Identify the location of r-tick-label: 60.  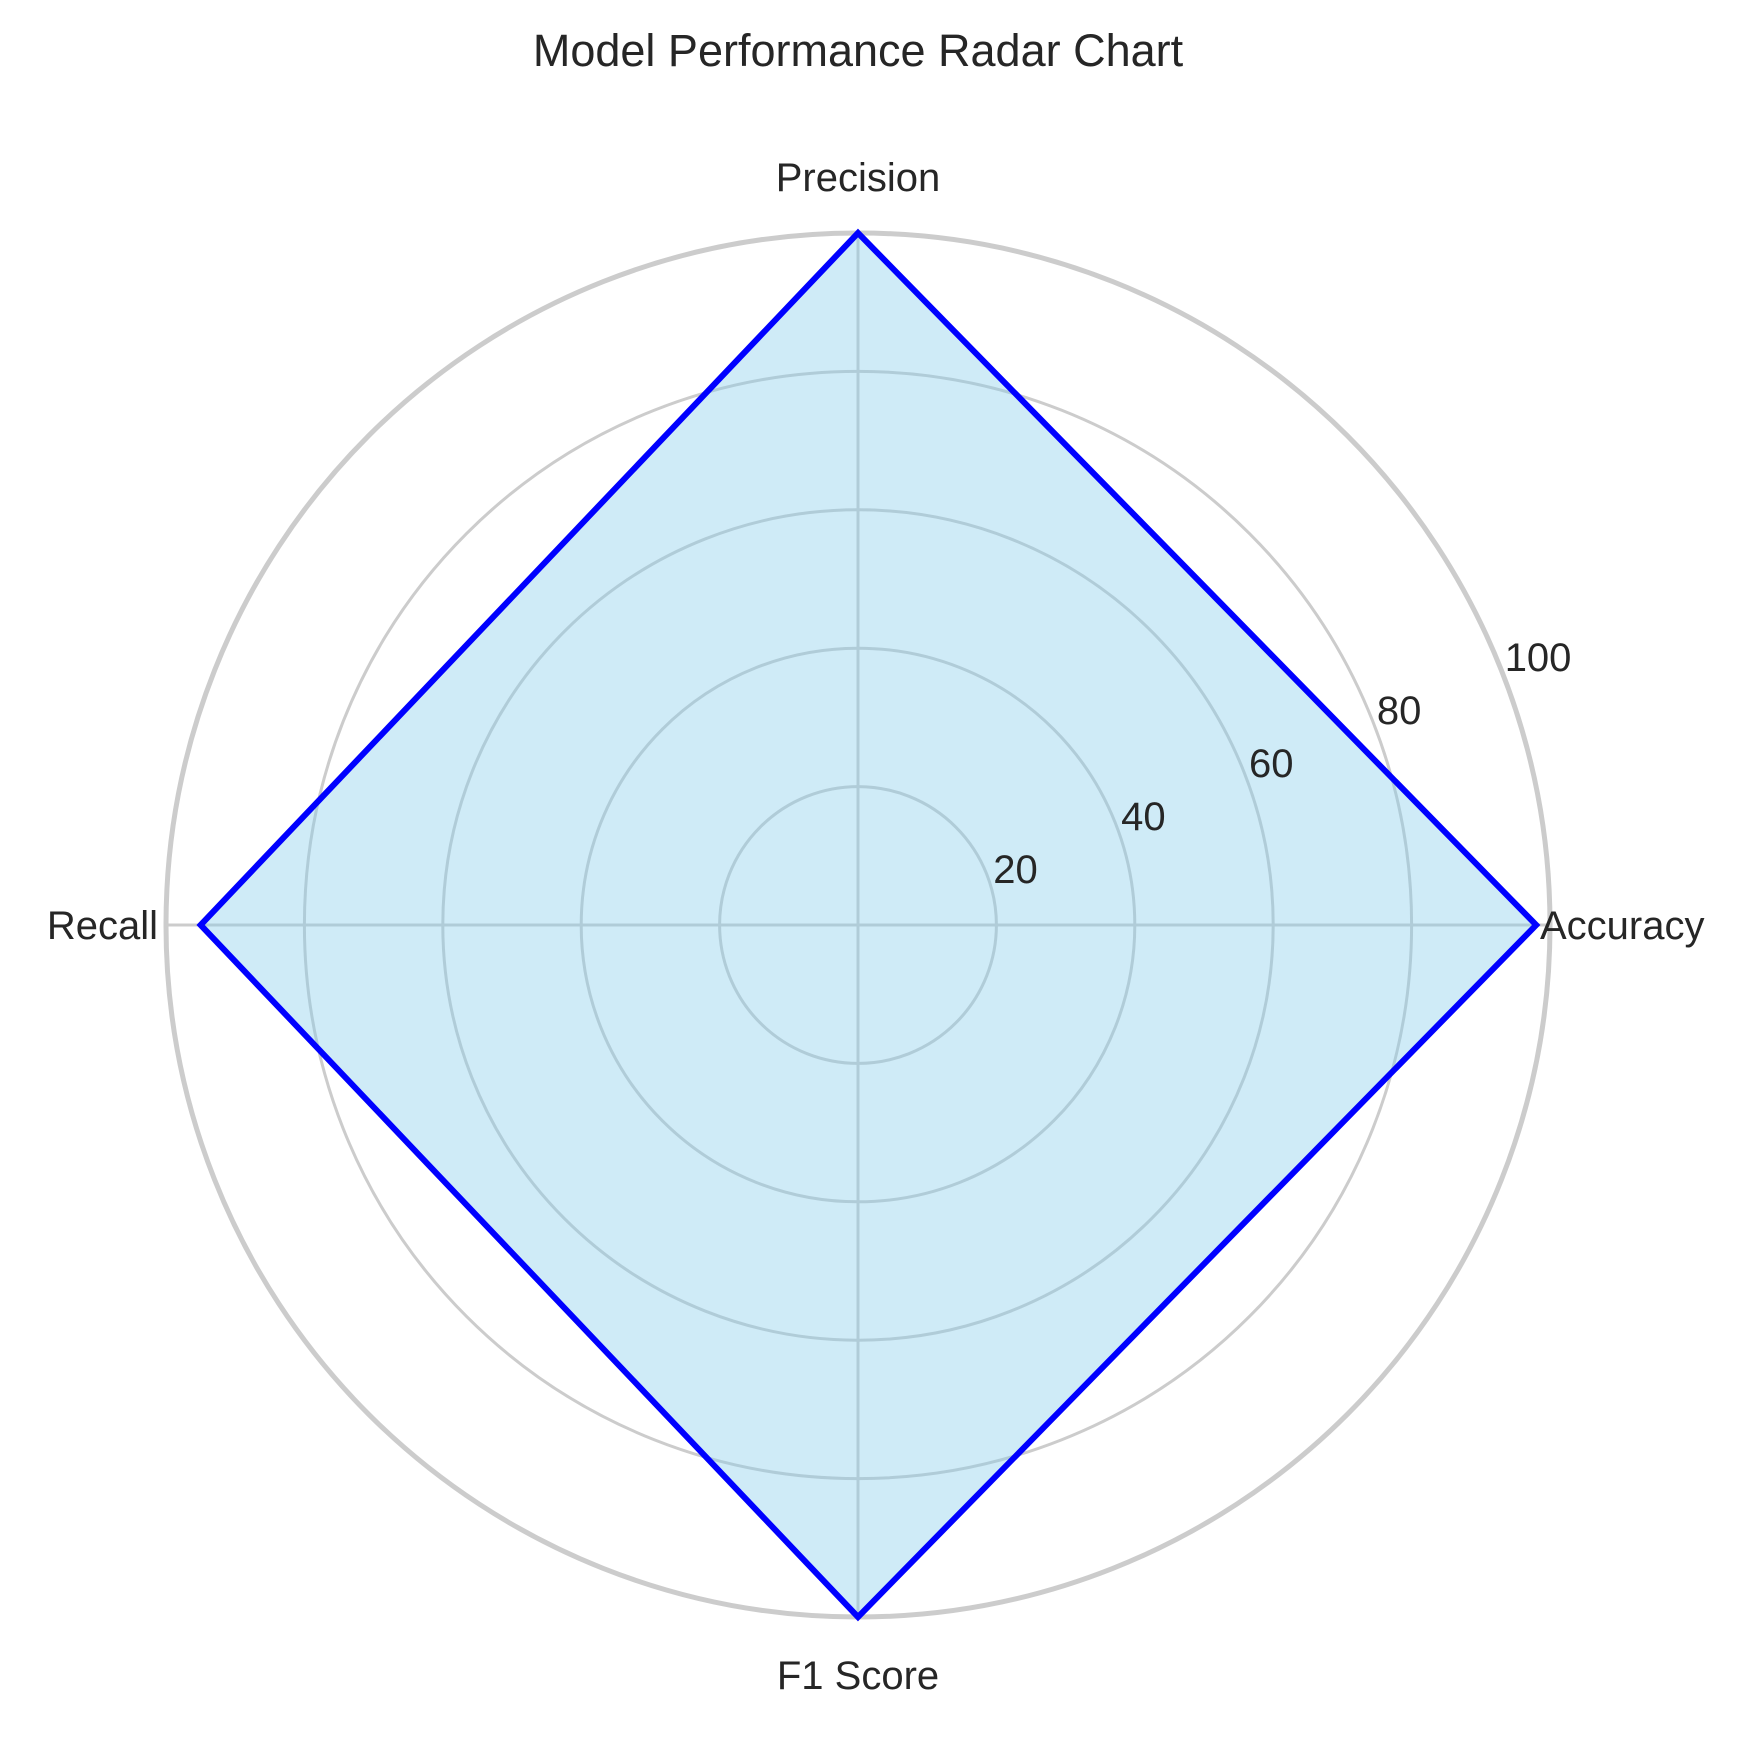
(1271, 764).